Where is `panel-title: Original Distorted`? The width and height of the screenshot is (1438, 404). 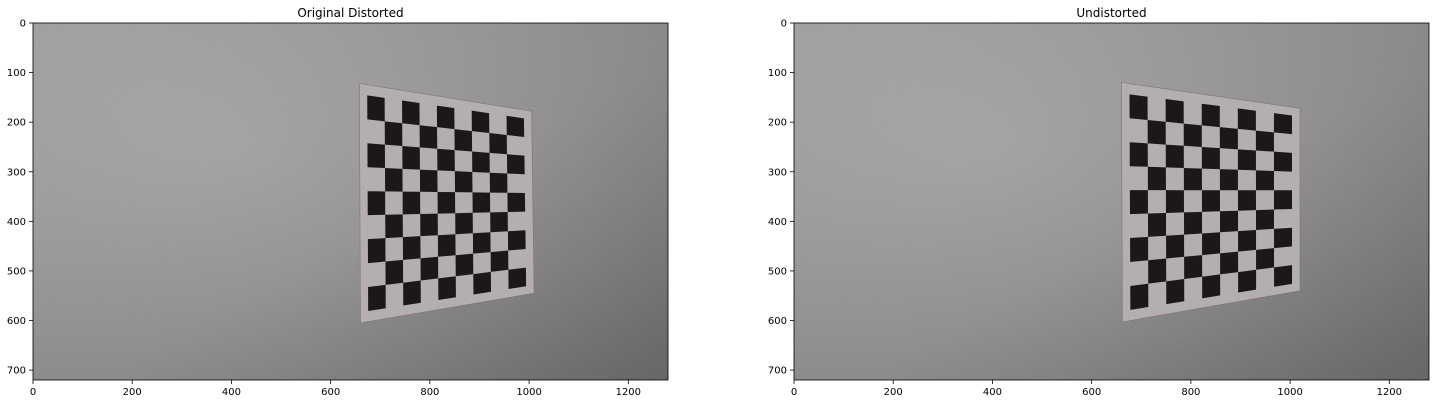 panel-title: Original Distorted is located at coordinates (350, 13).